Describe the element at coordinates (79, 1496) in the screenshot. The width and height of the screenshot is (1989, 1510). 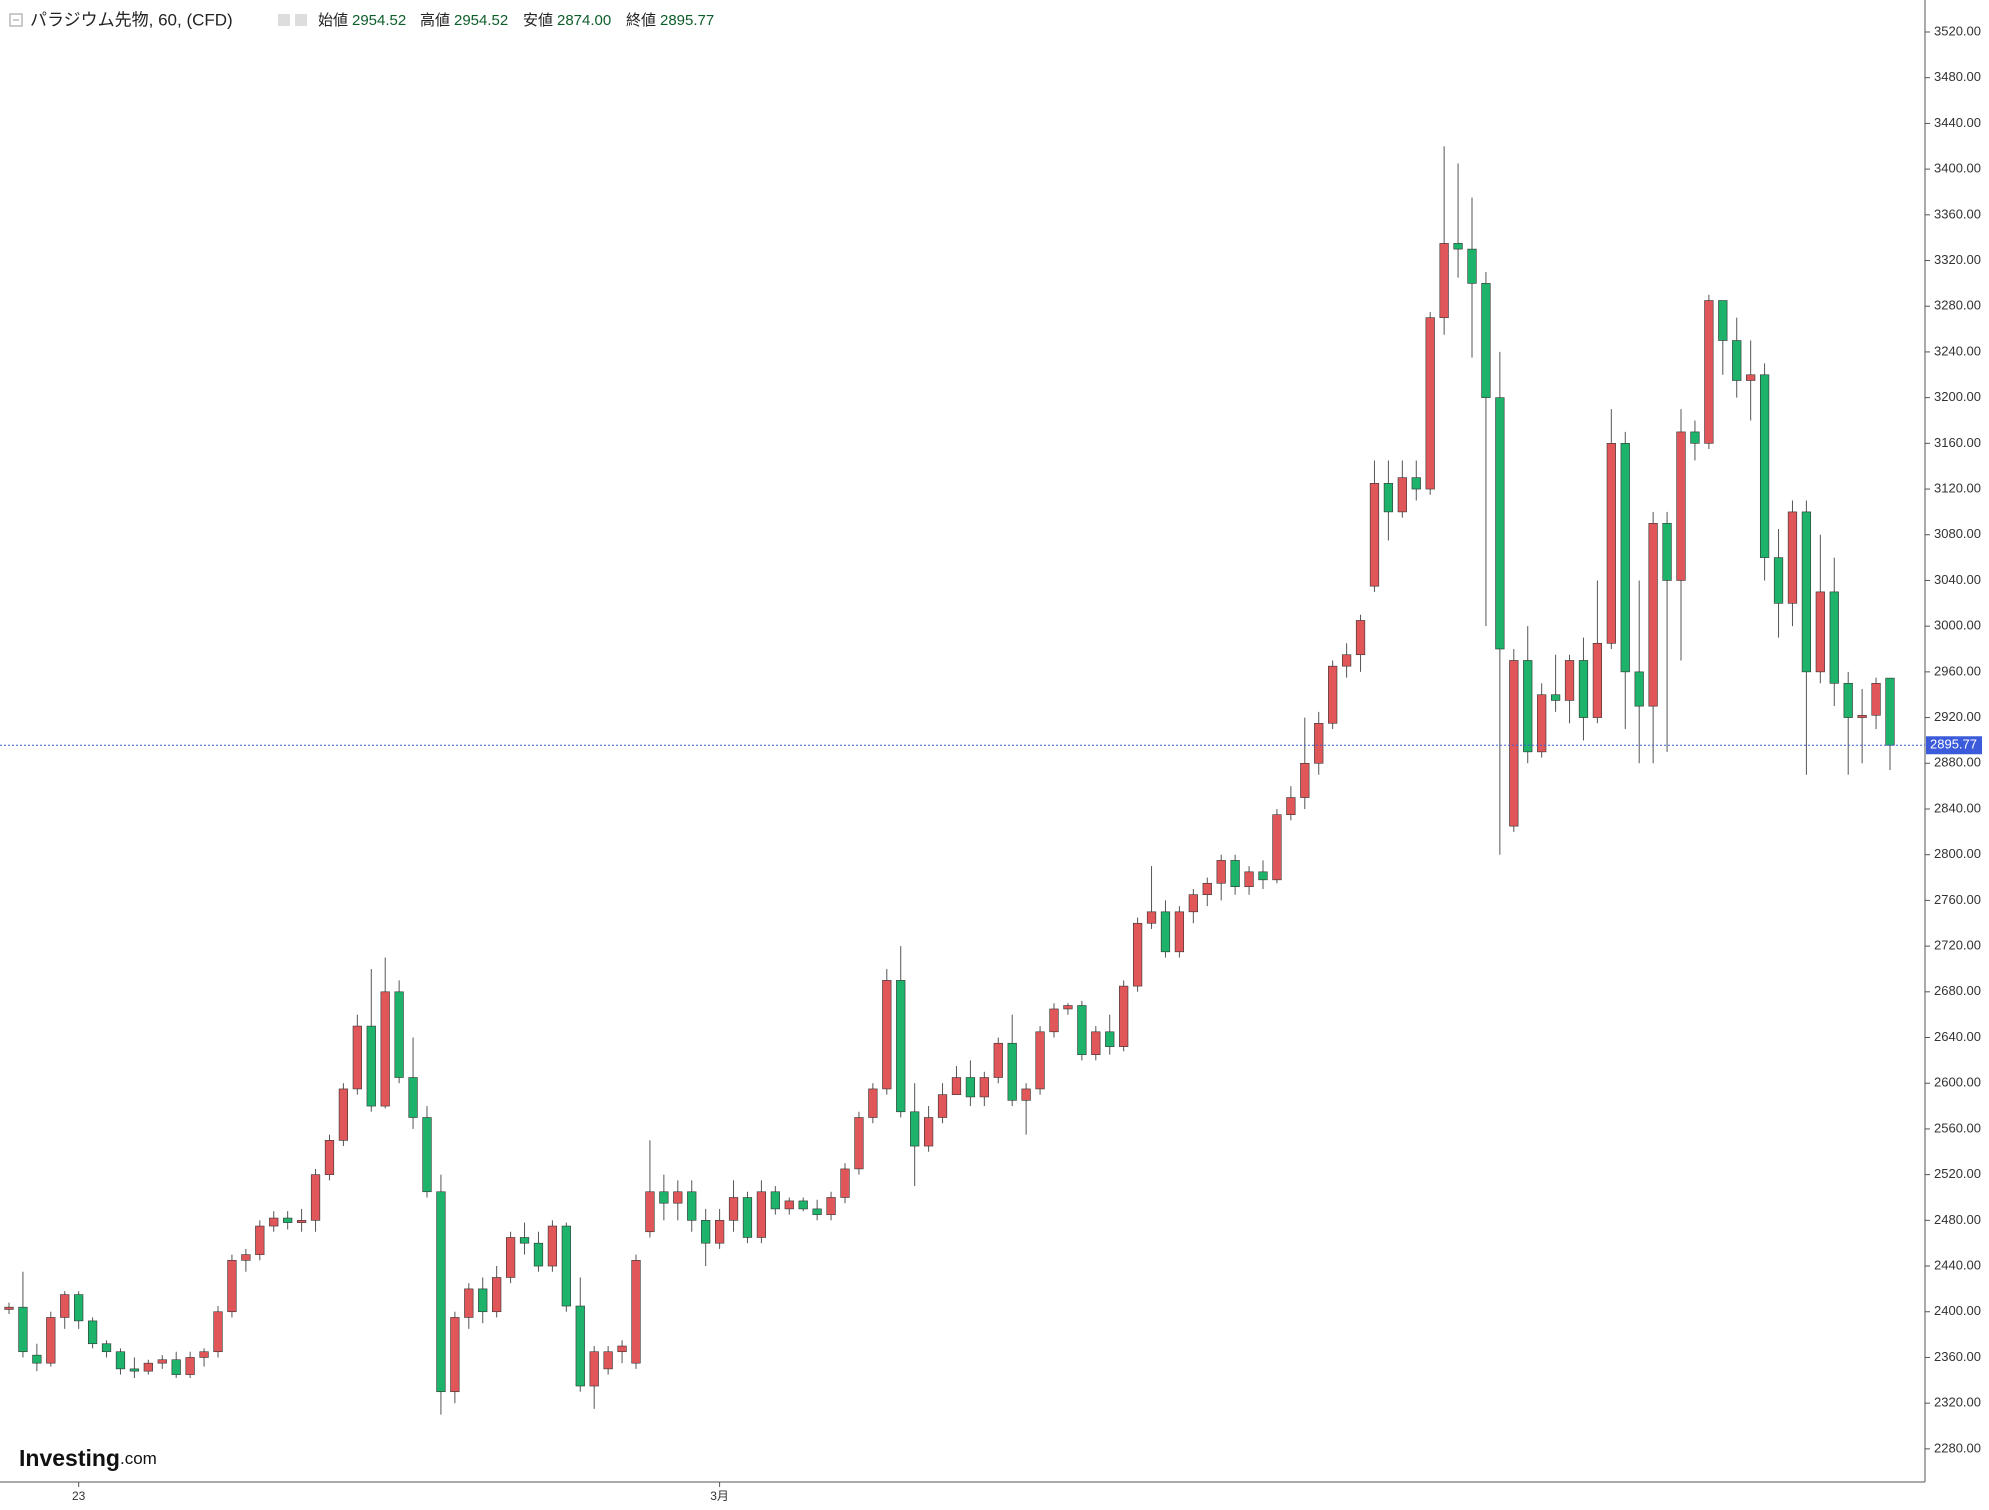
I see `x-tick-label: 23` at that location.